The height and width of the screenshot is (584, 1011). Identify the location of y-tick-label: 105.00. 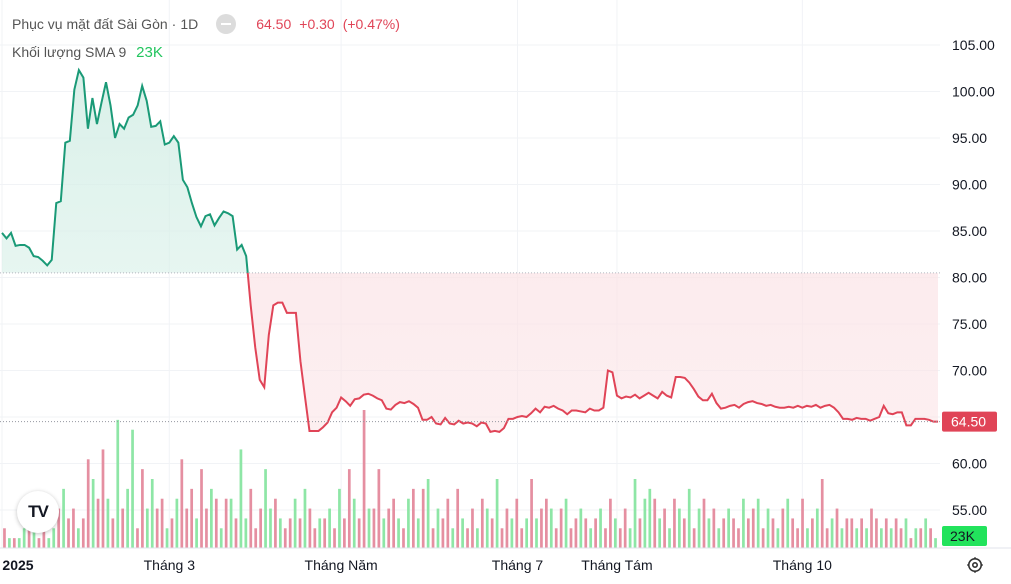
(973, 45).